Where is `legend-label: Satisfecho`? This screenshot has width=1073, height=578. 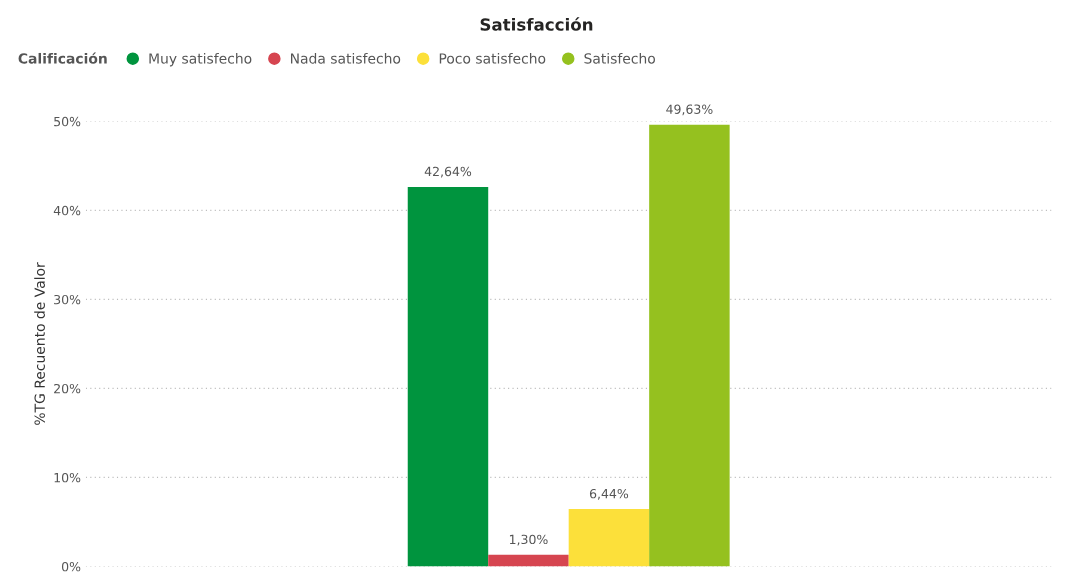
legend-label: Satisfecho is located at coordinates (619, 58).